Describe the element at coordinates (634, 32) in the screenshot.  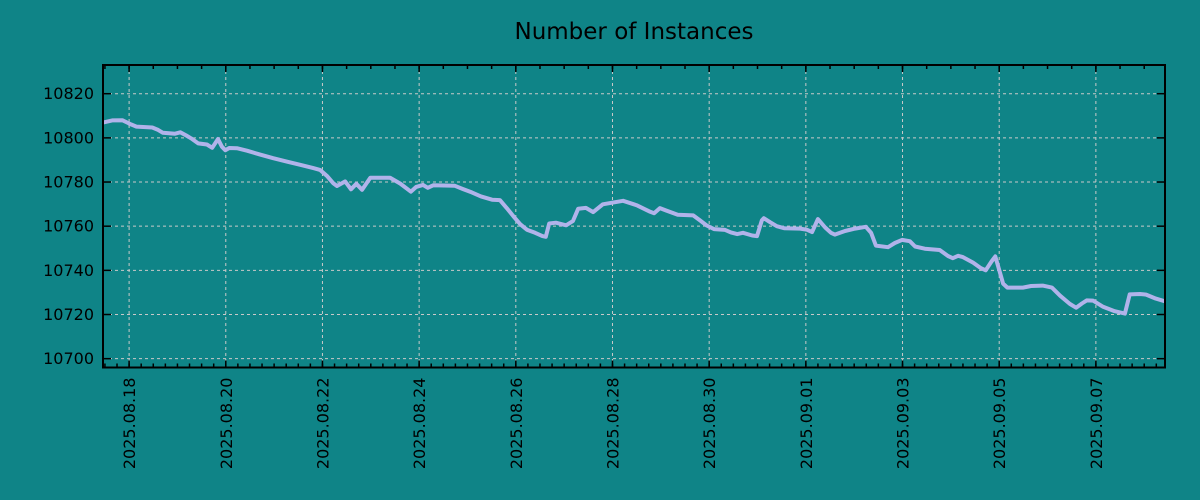
I see `chart-title: Number of Instances` at that location.